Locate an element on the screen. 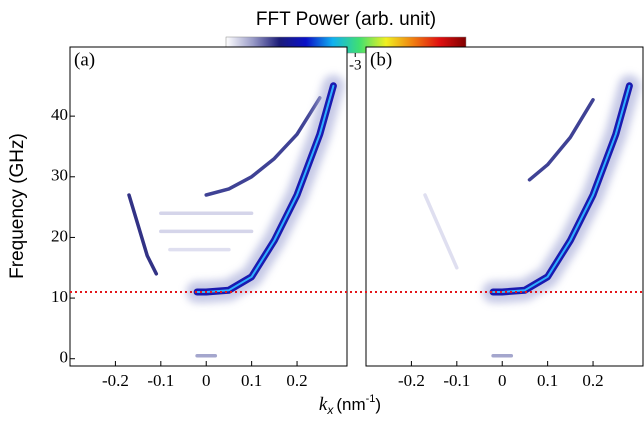  y-tick-label: 0 is located at coordinates (64, 357).